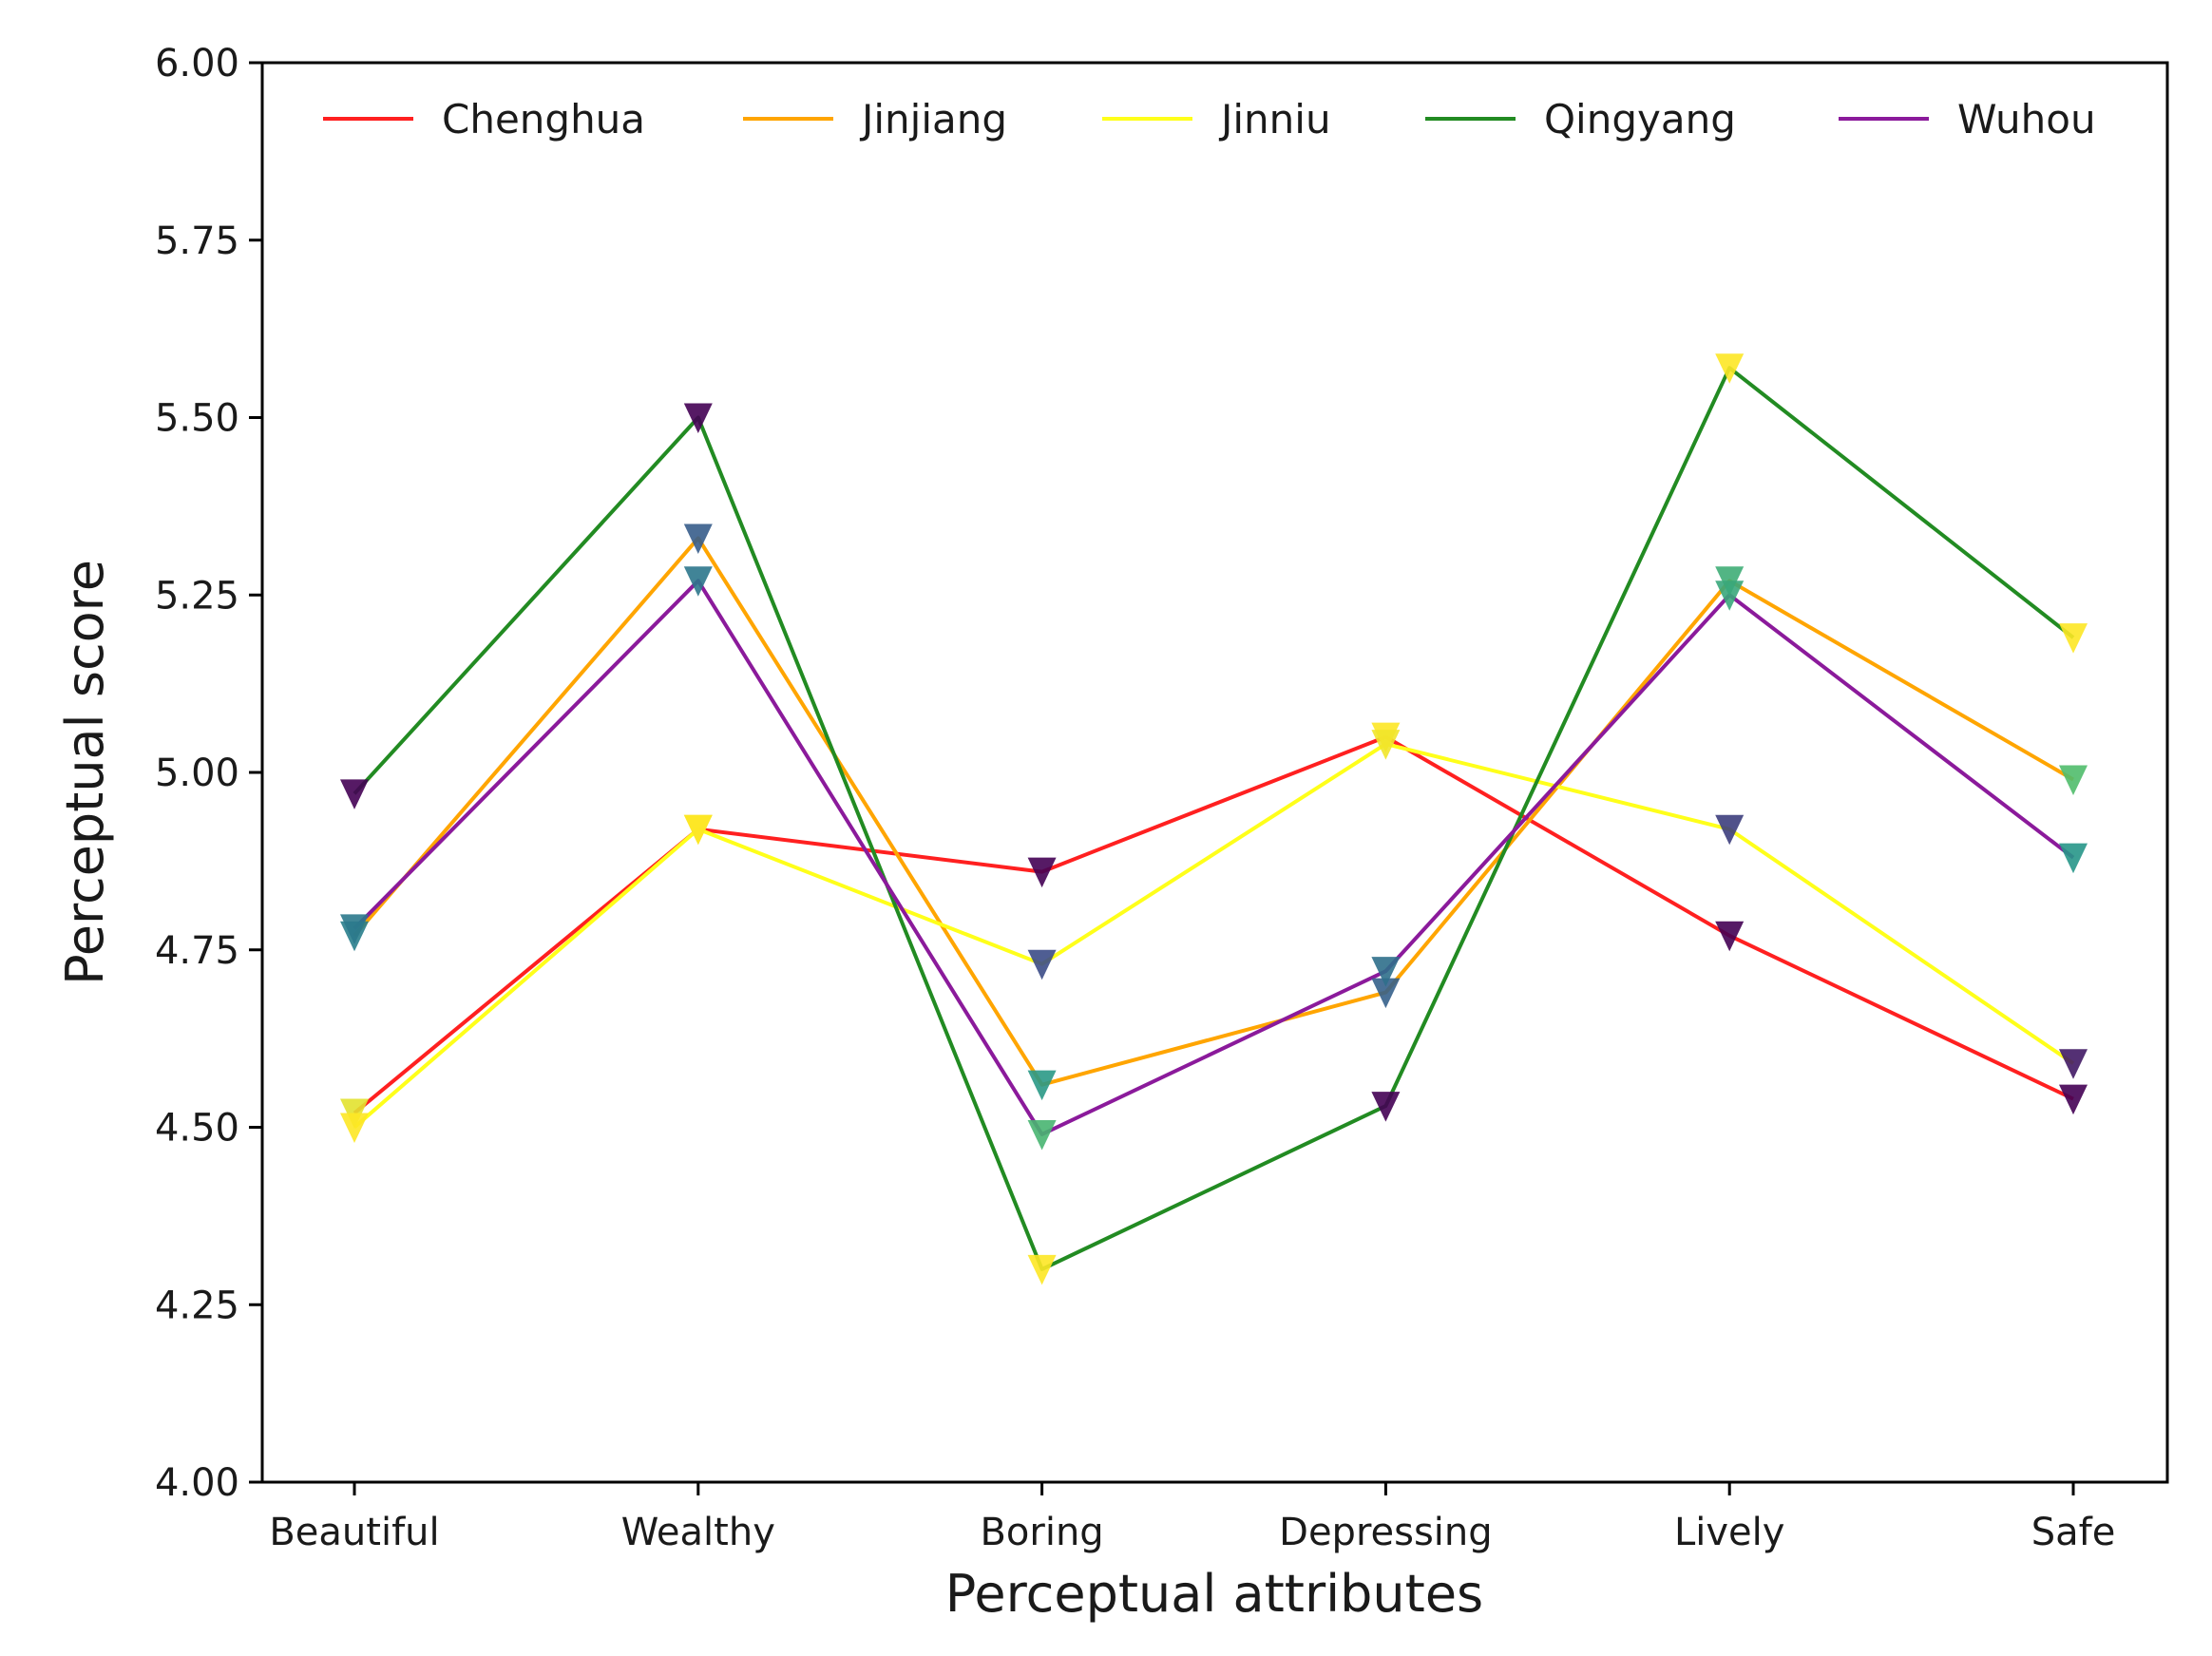 The image size is (2212, 1656). Describe the element at coordinates (1209, 119) in the screenshot. I see `legend: Chenghua Jinjiang Jinniu Qingyang Wuhou` at that location.